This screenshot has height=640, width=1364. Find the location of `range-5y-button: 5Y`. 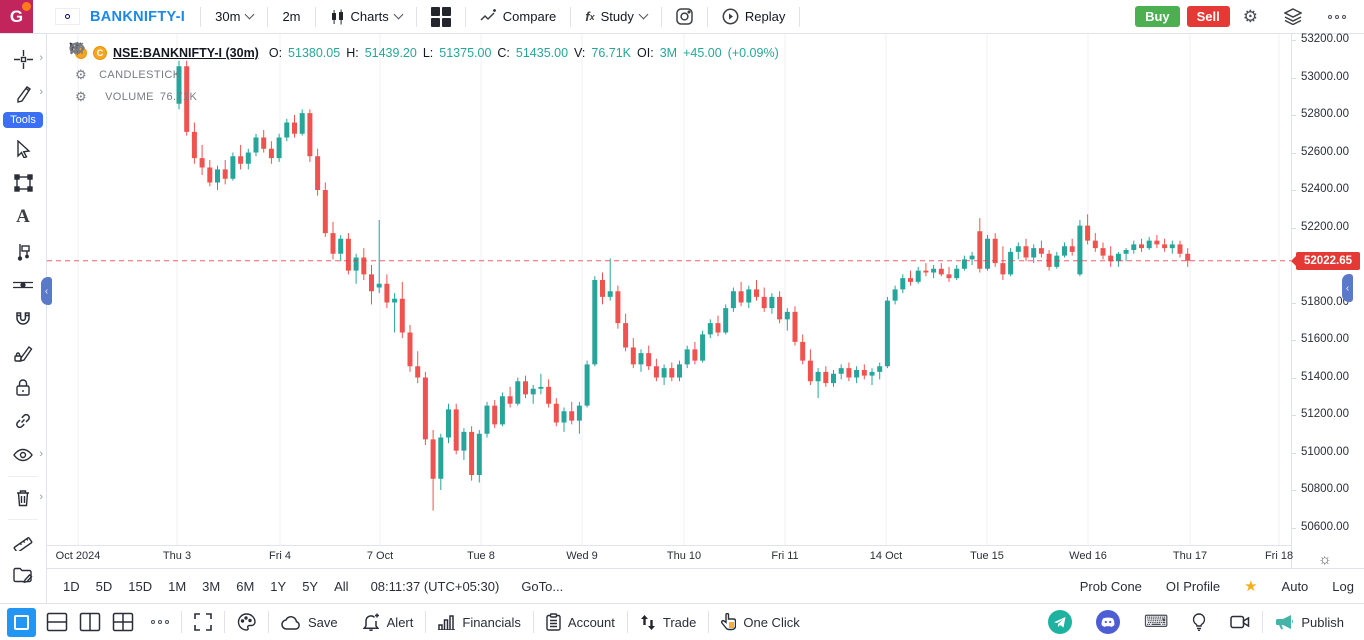

range-5y-button: 5Y is located at coordinates (310, 586).